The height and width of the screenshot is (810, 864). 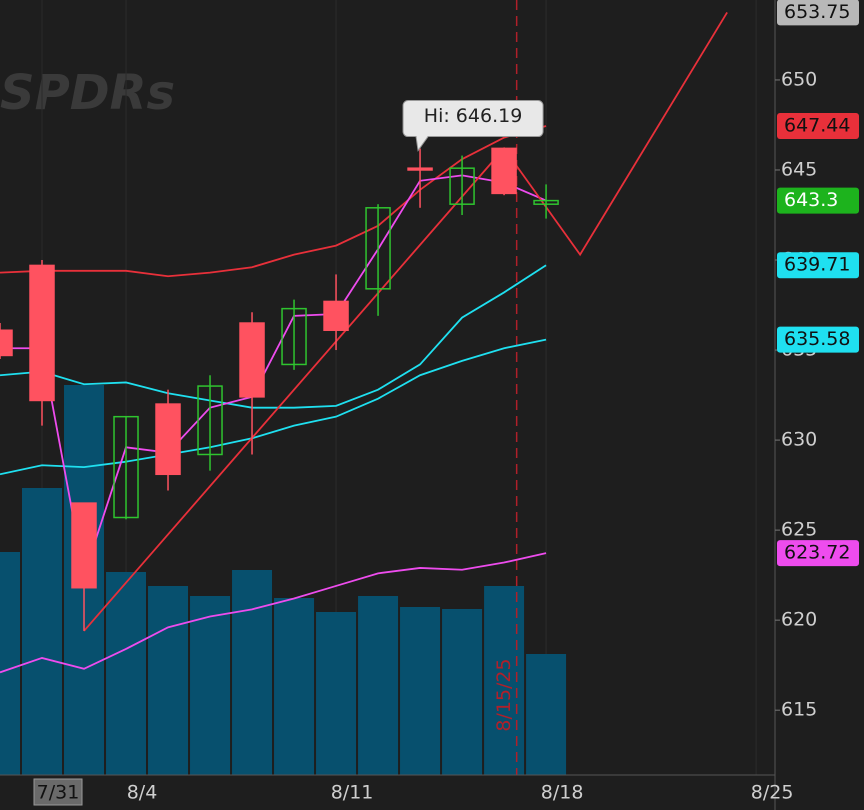 What do you see at coordinates (799, 710) in the screenshot?
I see `y-tick-label: 615` at bounding box center [799, 710].